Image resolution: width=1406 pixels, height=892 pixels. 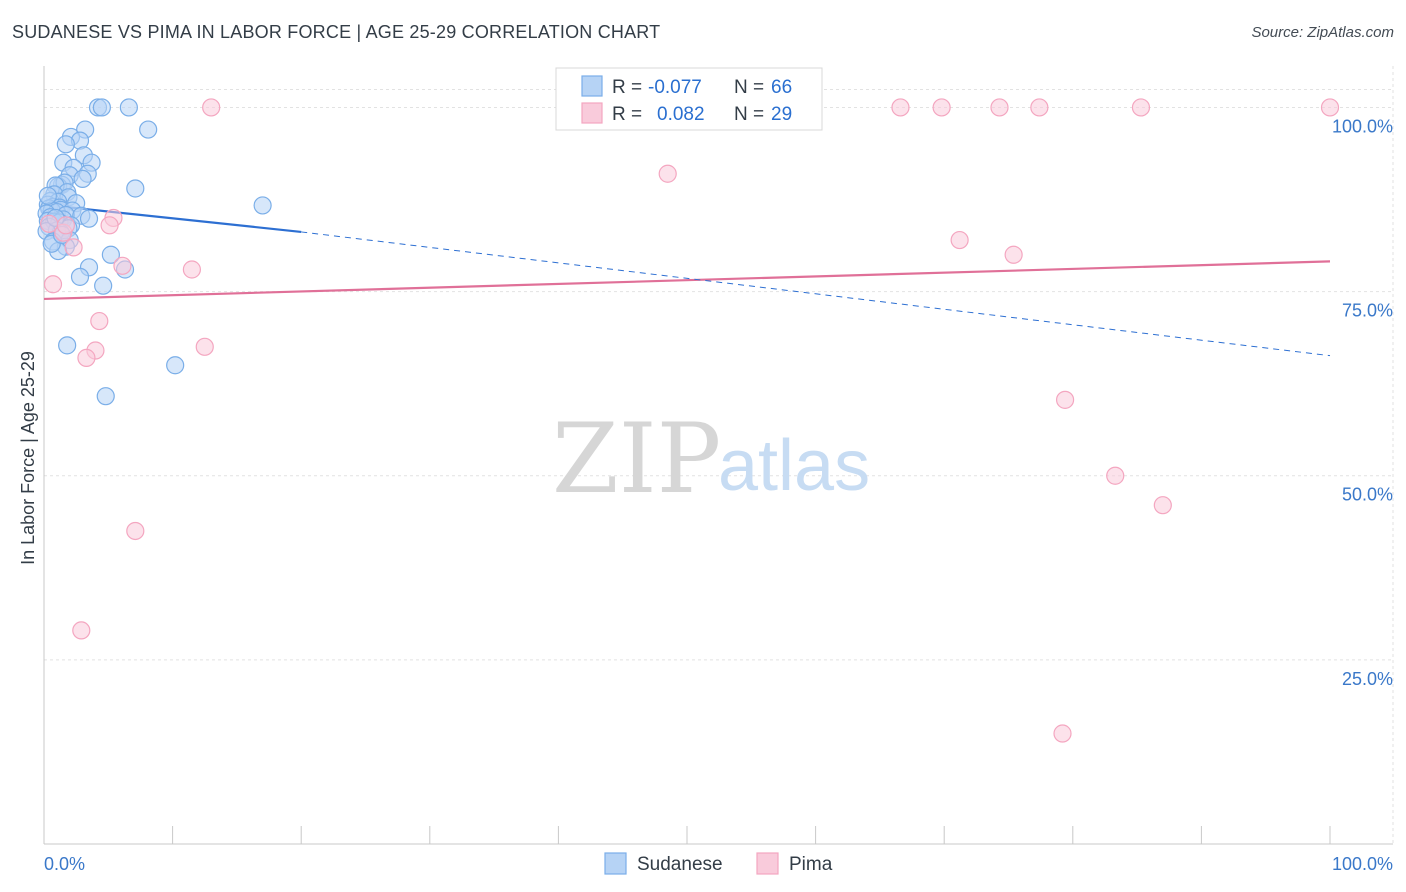 I want to click on legend-swatch-pima, so click(x=592, y=113).